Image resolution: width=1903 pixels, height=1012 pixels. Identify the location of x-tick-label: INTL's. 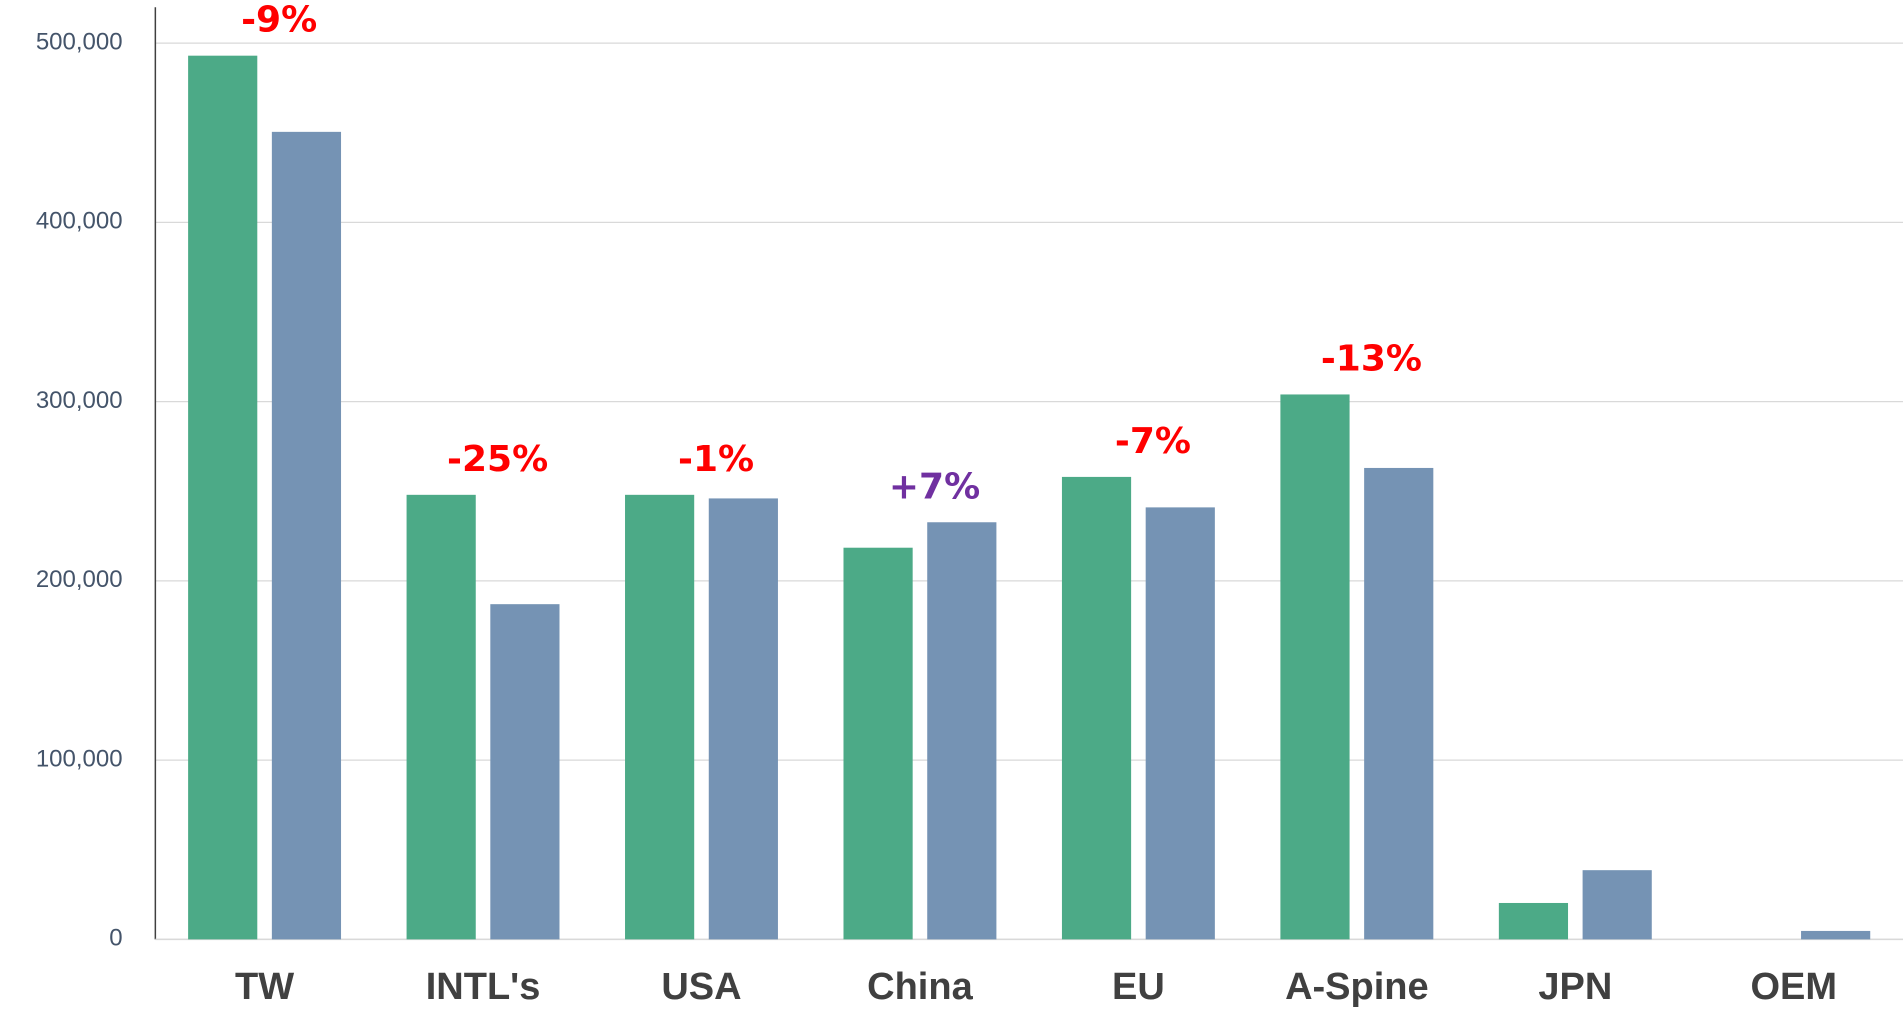
(483, 987).